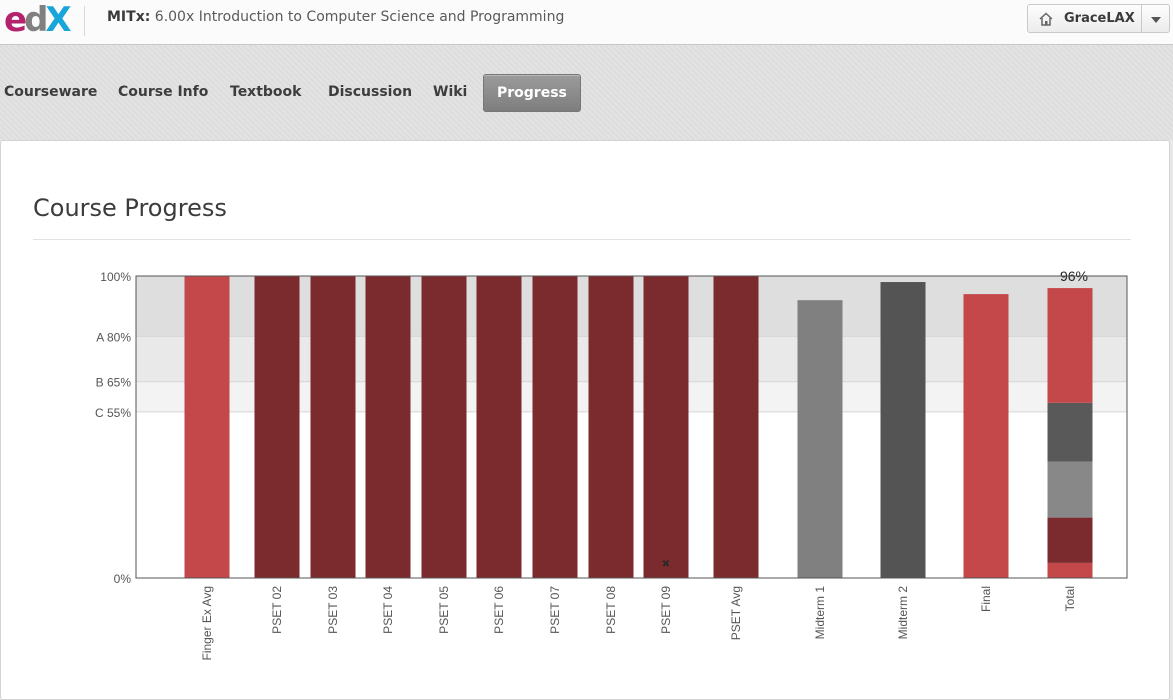  Describe the element at coordinates (163, 92) in the screenshot. I see `tab-course-info: Course Info` at that location.